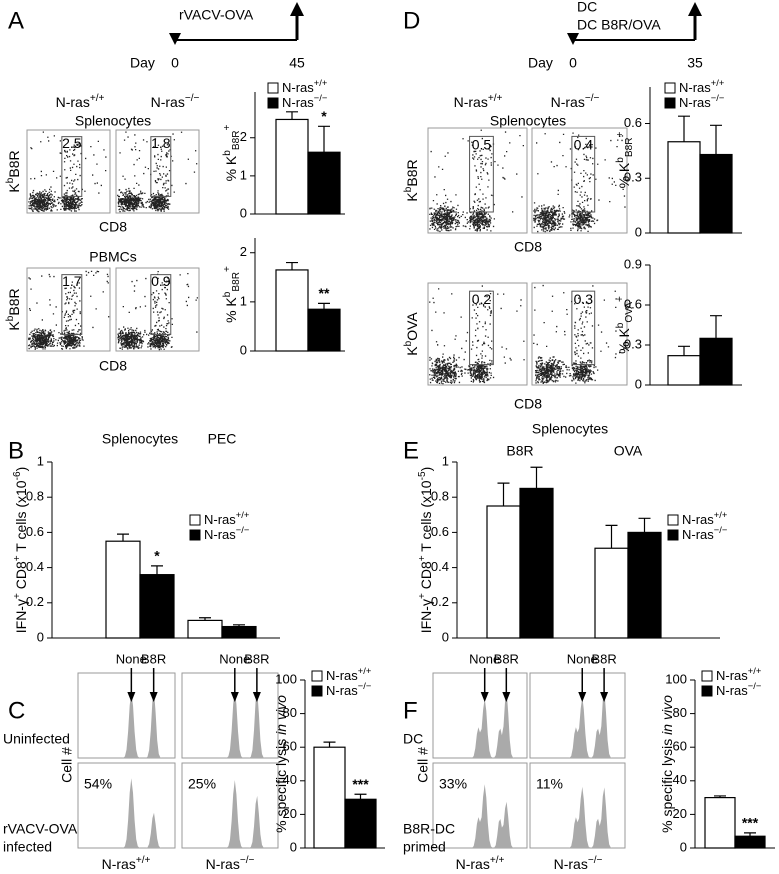 This screenshot has height=874, width=779. Describe the element at coordinates (482, 145) in the screenshot. I see `gate-value: 0.5` at that location.